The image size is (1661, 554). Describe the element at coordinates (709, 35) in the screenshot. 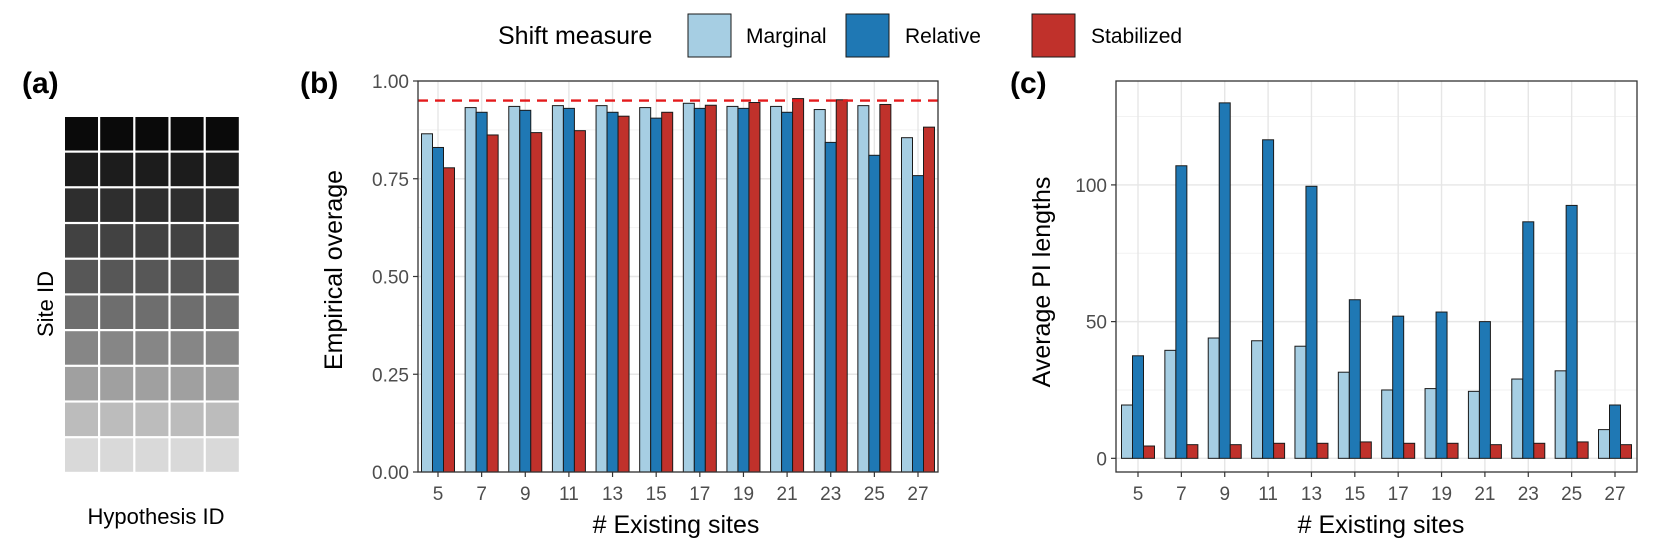

I see `legend-swatch-marginal` at that location.